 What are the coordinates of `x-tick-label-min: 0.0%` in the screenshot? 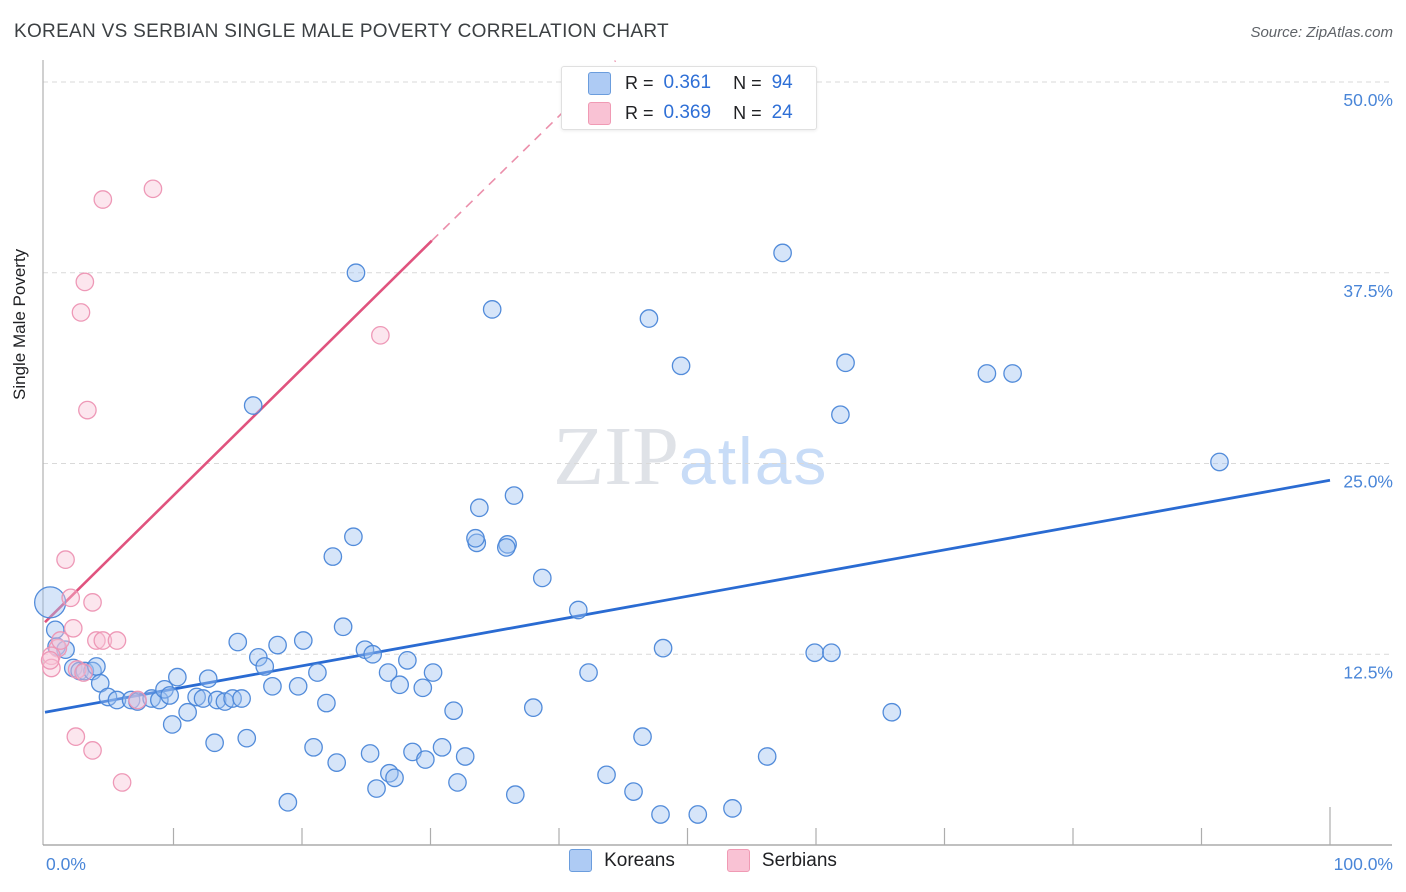 It's located at (66, 864).